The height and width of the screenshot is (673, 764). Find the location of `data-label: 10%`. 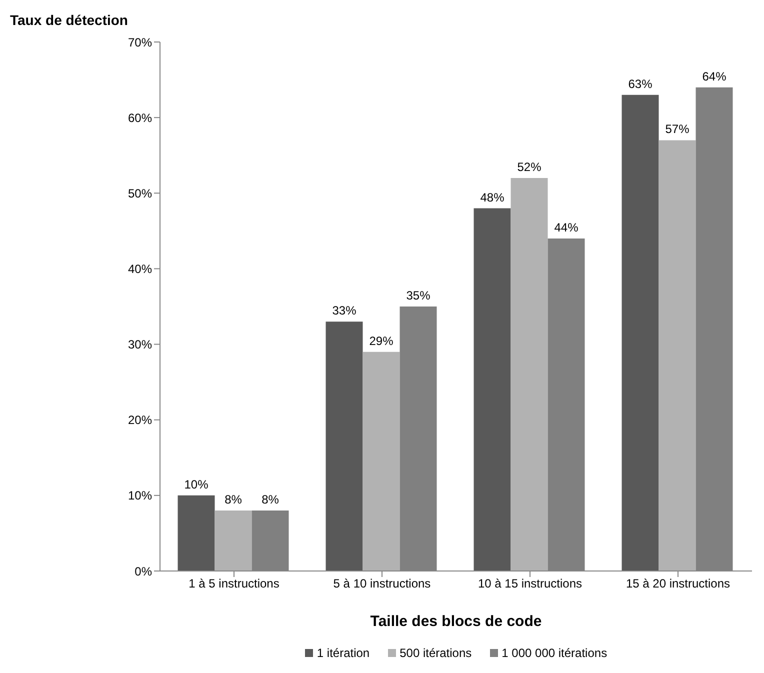

data-label: 10% is located at coordinates (196, 484).